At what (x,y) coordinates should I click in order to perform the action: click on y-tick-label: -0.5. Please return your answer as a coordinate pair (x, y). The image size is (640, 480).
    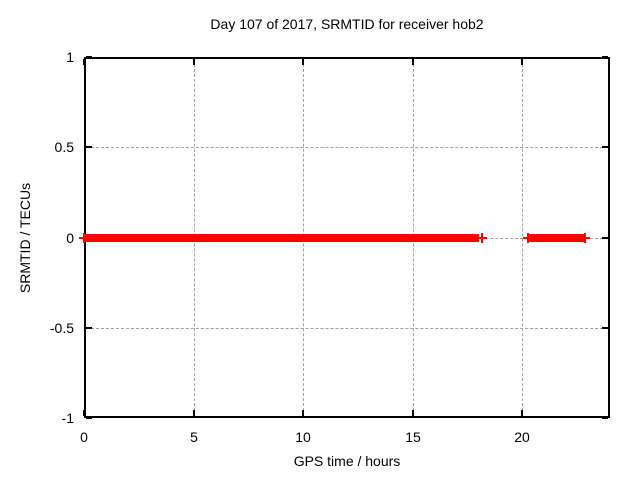
    Looking at the image, I should click on (61, 328).